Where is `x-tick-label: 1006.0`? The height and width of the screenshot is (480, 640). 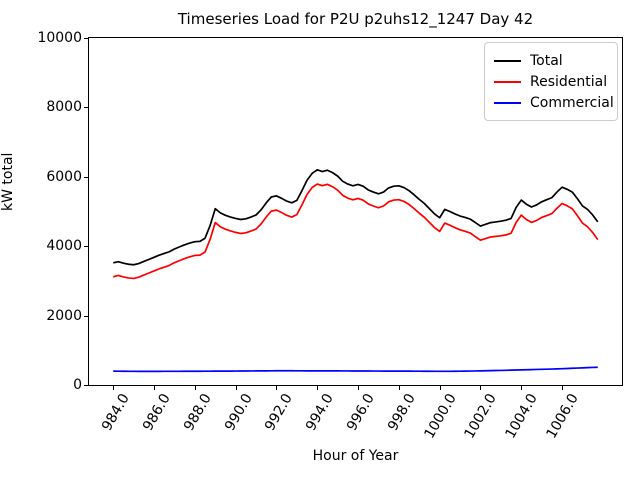 x-tick-label: 1006.0 is located at coordinates (562, 416).